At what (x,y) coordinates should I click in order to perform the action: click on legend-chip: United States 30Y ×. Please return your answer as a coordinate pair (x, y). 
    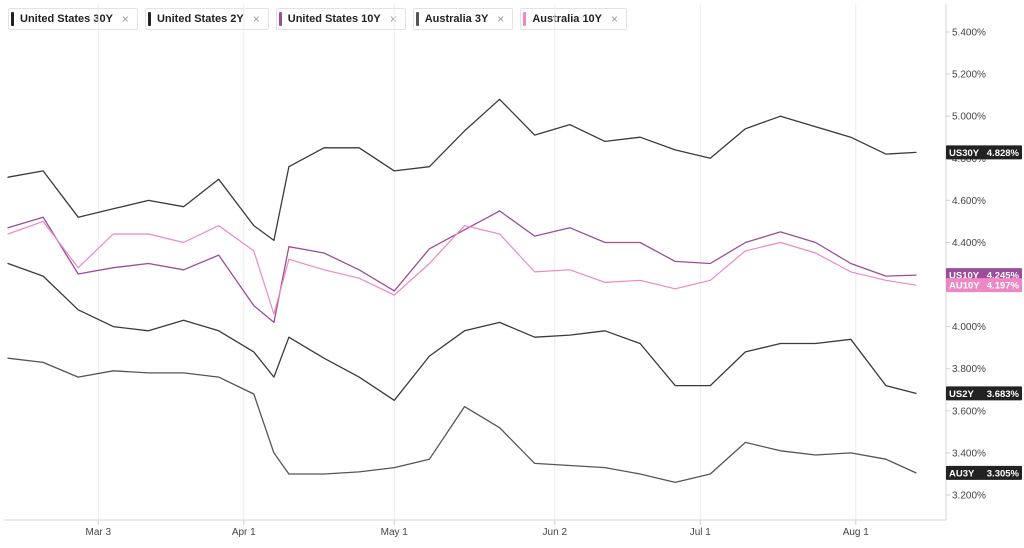
    Looking at the image, I should click on (73, 19).